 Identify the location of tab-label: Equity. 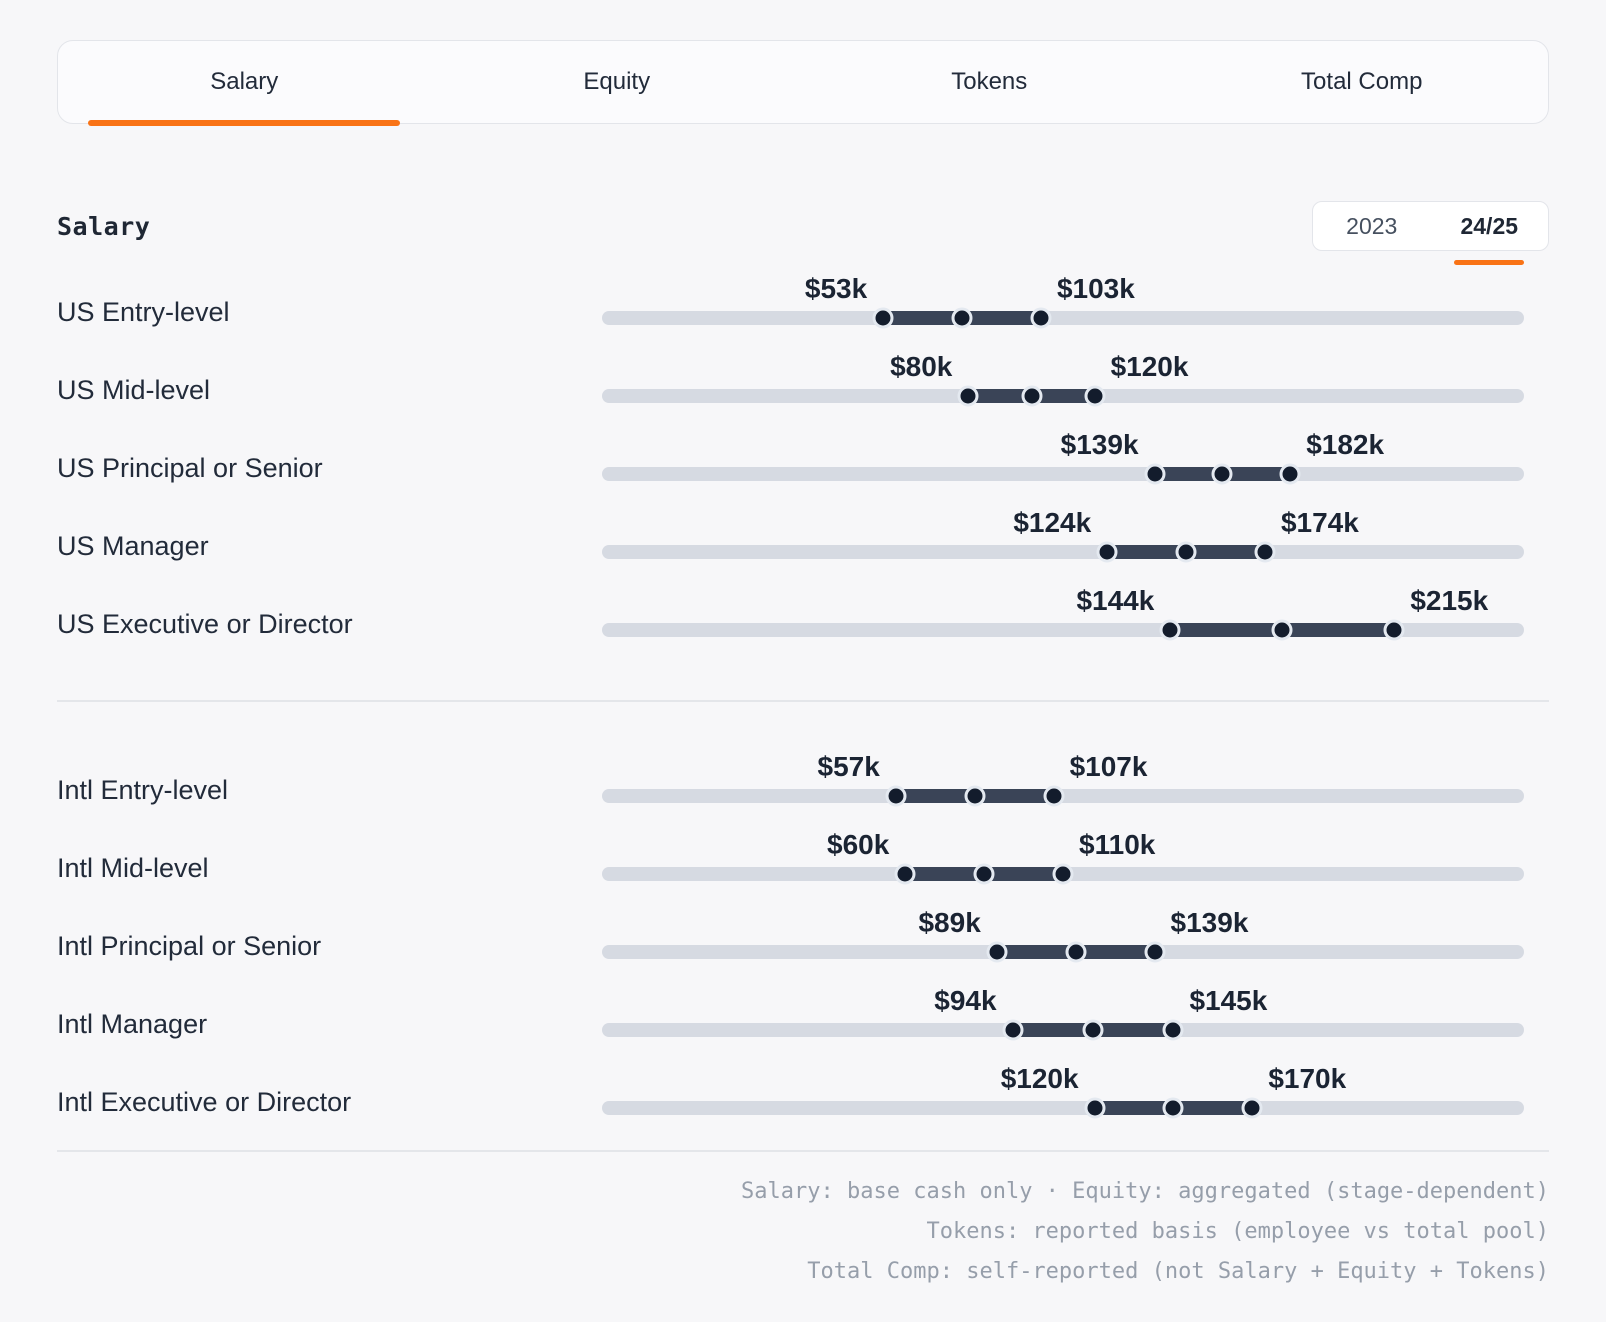
(617, 81).